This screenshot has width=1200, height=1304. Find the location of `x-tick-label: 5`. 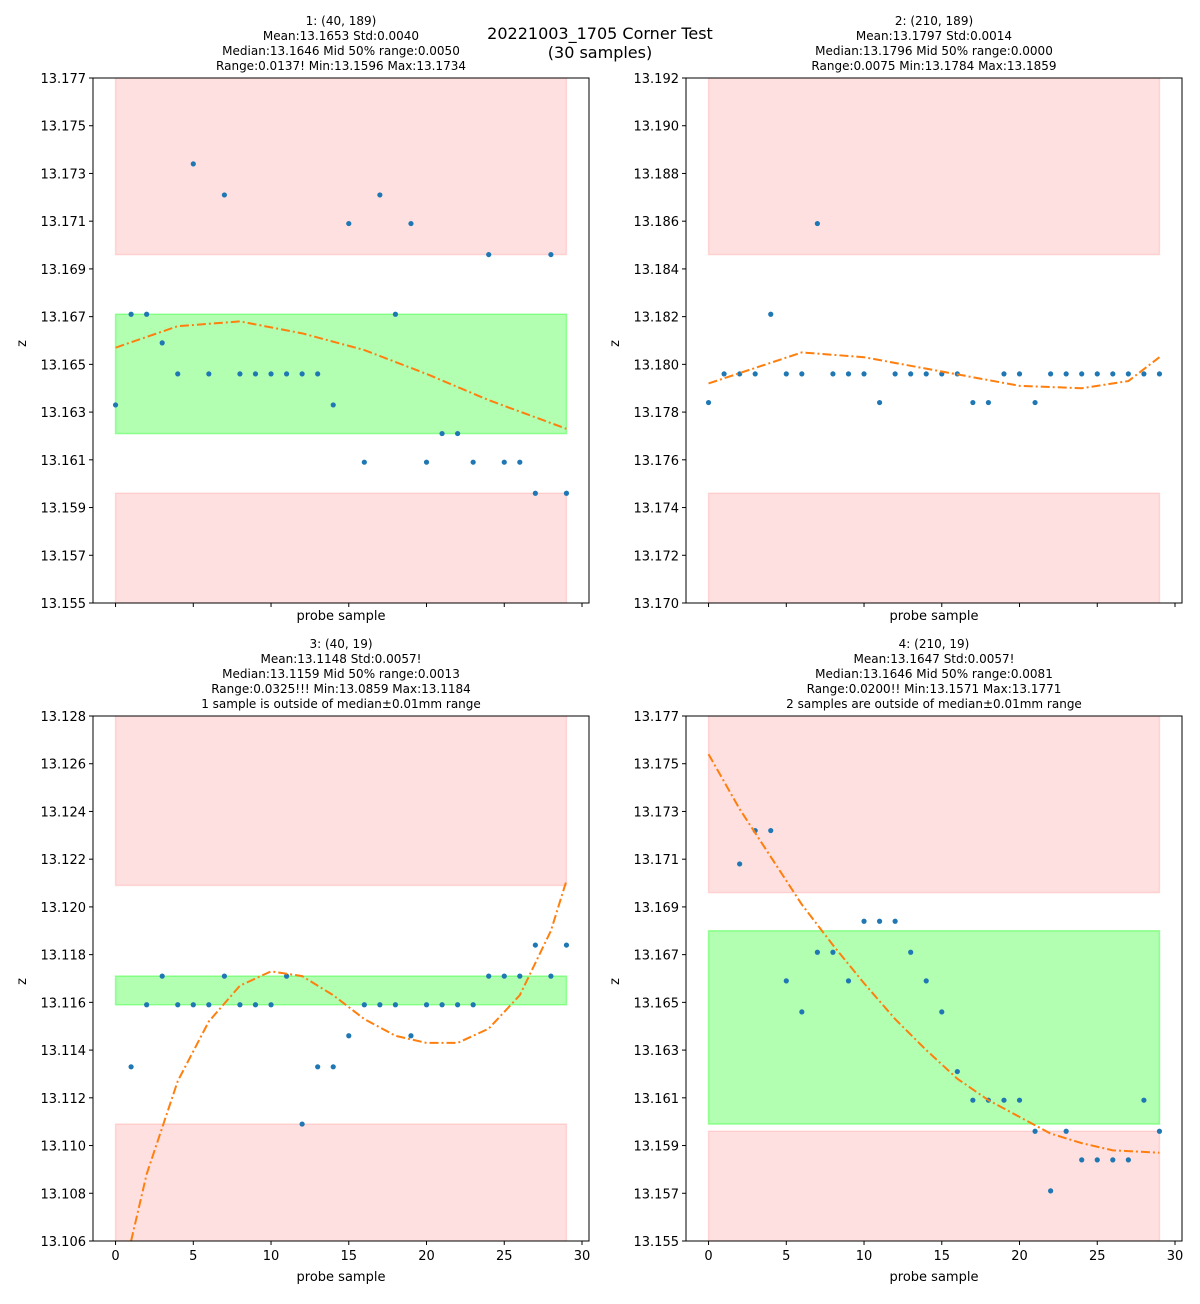

x-tick-label: 5 is located at coordinates (786, 1256).